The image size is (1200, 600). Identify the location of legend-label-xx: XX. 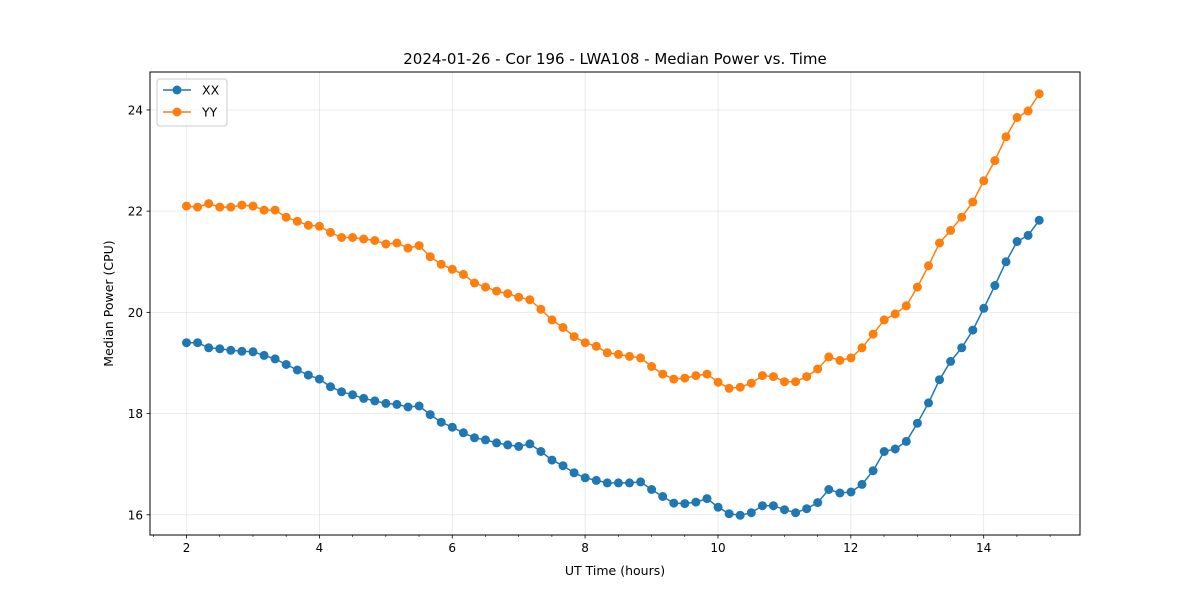
(211, 90).